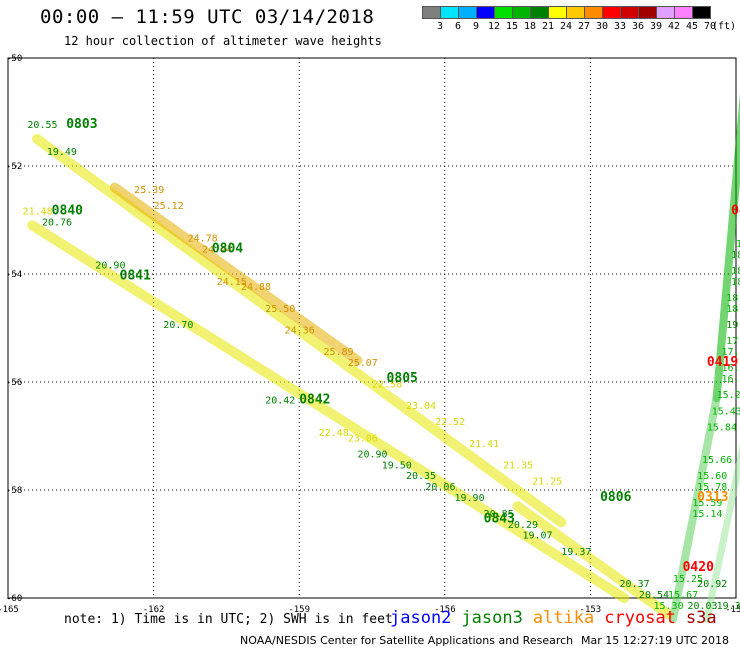 This screenshot has height=650, width=740. I want to click on wave-height-value: 20.55, so click(42, 125).